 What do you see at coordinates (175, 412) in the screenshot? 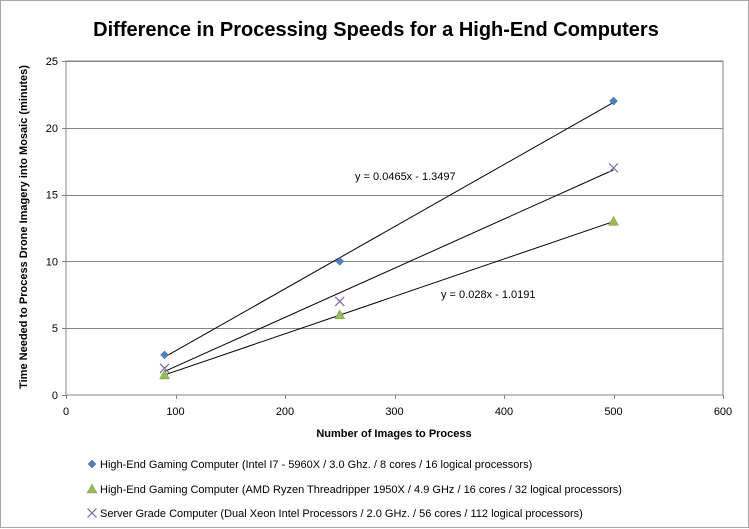
I see `x-tick-label-1: 100` at bounding box center [175, 412].